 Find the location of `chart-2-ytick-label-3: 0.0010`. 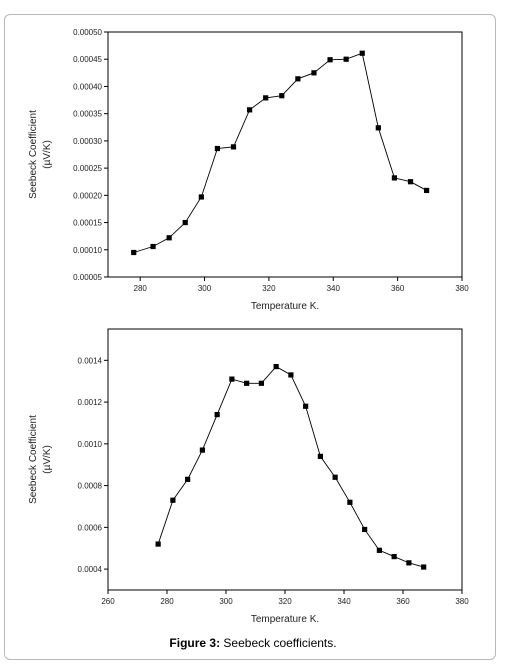

chart-2-ytick-label-3: 0.0010 is located at coordinates (90, 444).